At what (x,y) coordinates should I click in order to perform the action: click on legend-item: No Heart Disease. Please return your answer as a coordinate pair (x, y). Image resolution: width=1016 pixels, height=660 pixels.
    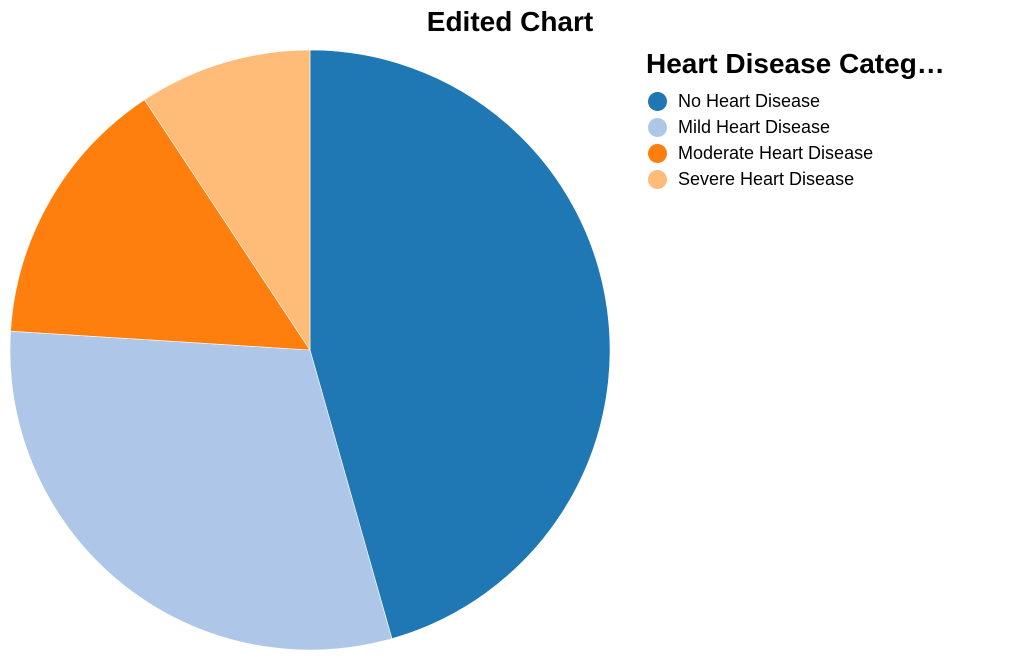
    Looking at the image, I should click on (826, 101).